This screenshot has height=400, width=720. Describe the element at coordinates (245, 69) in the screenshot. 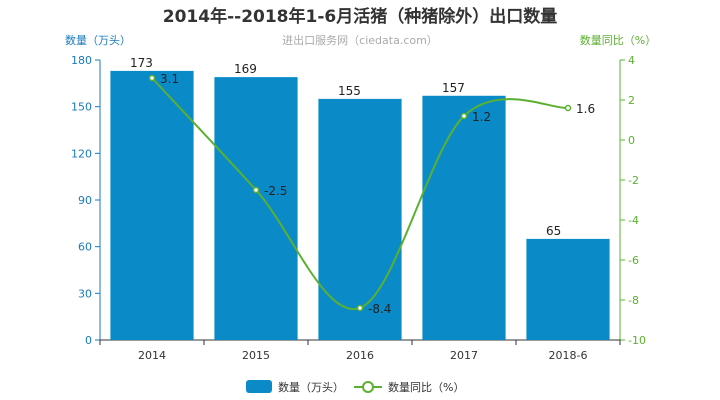

I see `bar-value-label: 169` at that location.